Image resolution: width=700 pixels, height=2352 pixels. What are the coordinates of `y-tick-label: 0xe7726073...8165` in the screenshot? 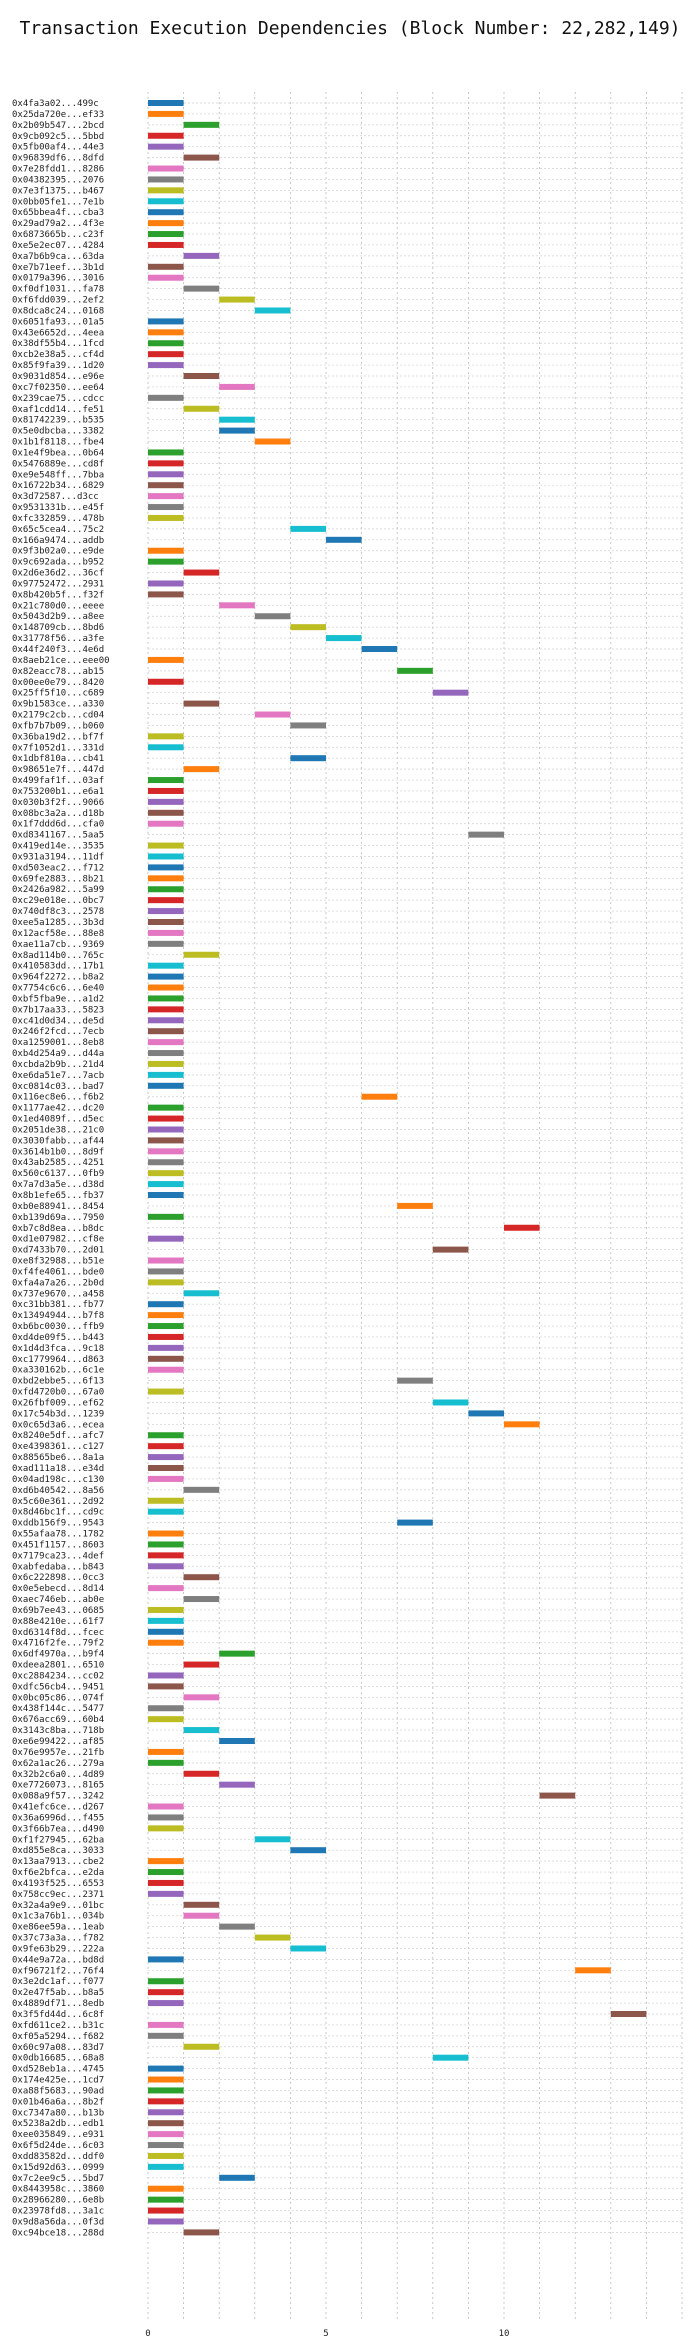 It's located at (58, 1786).